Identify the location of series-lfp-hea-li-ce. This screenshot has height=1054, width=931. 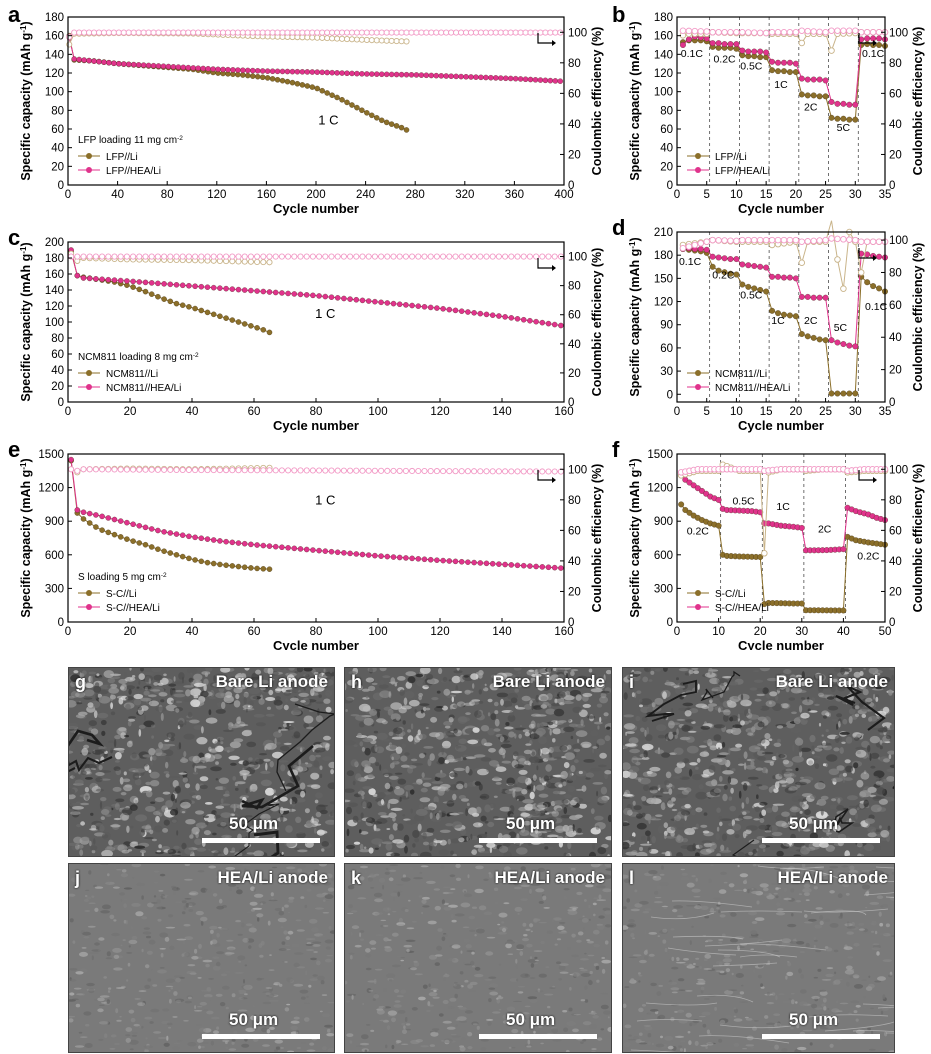
(784, 32).